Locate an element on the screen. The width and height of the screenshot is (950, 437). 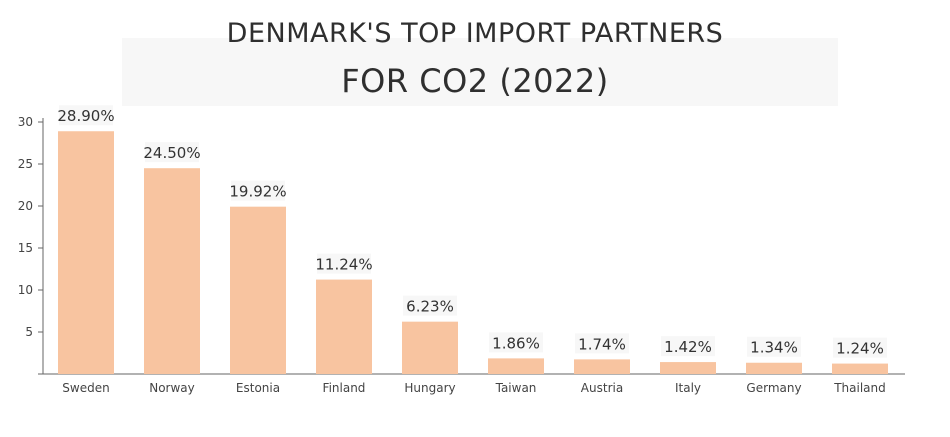
data-label: 1.86% is located at coordinates (516, 343).